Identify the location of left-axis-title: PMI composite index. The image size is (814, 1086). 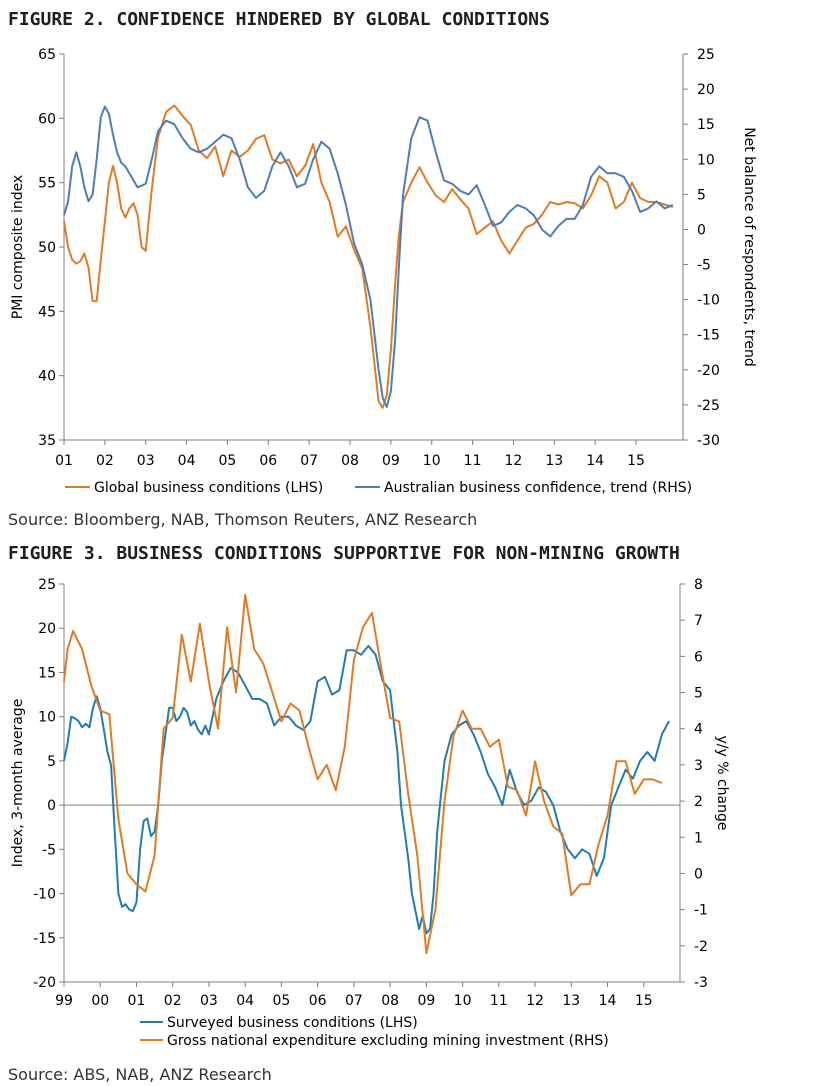
(18, 247).